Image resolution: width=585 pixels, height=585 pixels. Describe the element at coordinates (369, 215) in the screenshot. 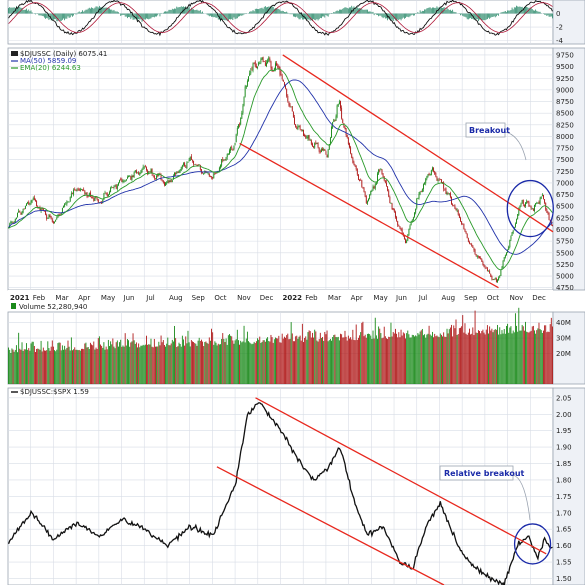

I see `price-channel-lower` at that location.